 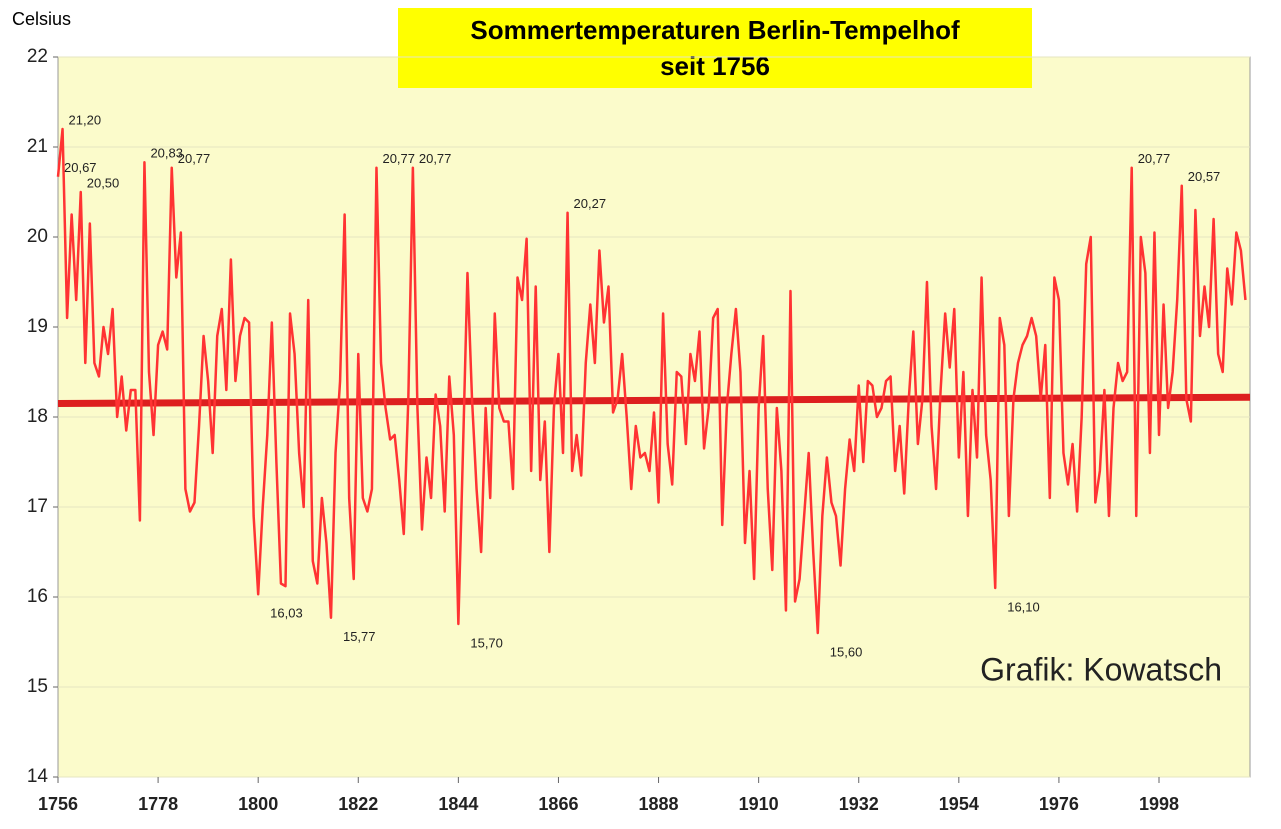 I want to click on x-tick-label: 1954, so click(x=959, y=804).